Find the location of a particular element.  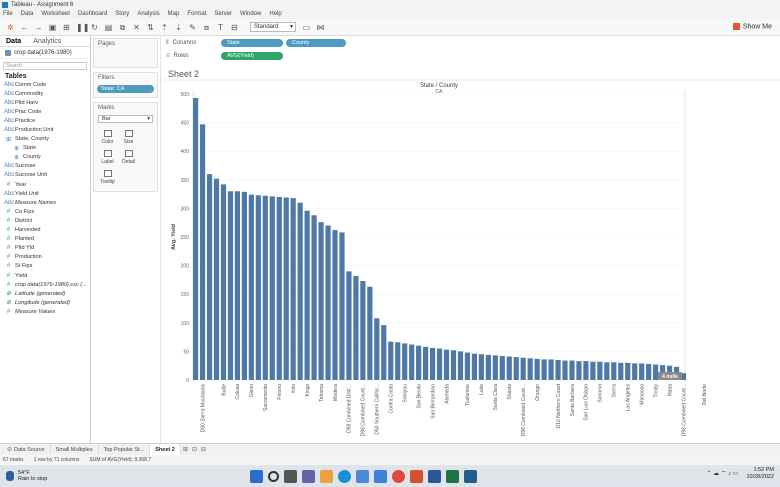

tab-analytics: Analytics is located at coordinates (47, 41).